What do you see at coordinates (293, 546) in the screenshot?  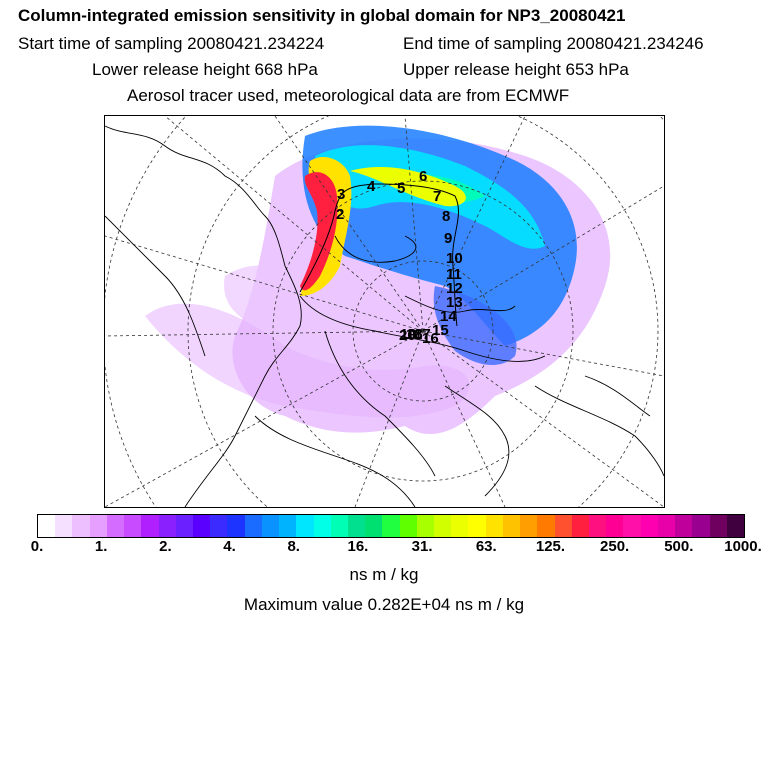 I see `colorbar-tick-label: 8.` at bounding box center [293, 546].